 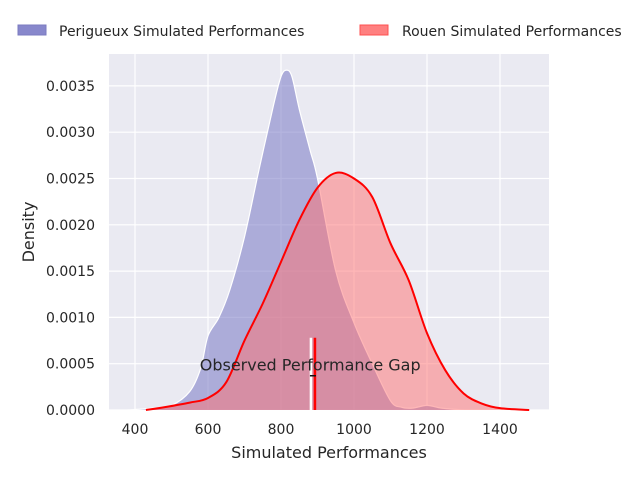 I want to click on y-tick-label: 0.0020, so click(x=70, y=226).